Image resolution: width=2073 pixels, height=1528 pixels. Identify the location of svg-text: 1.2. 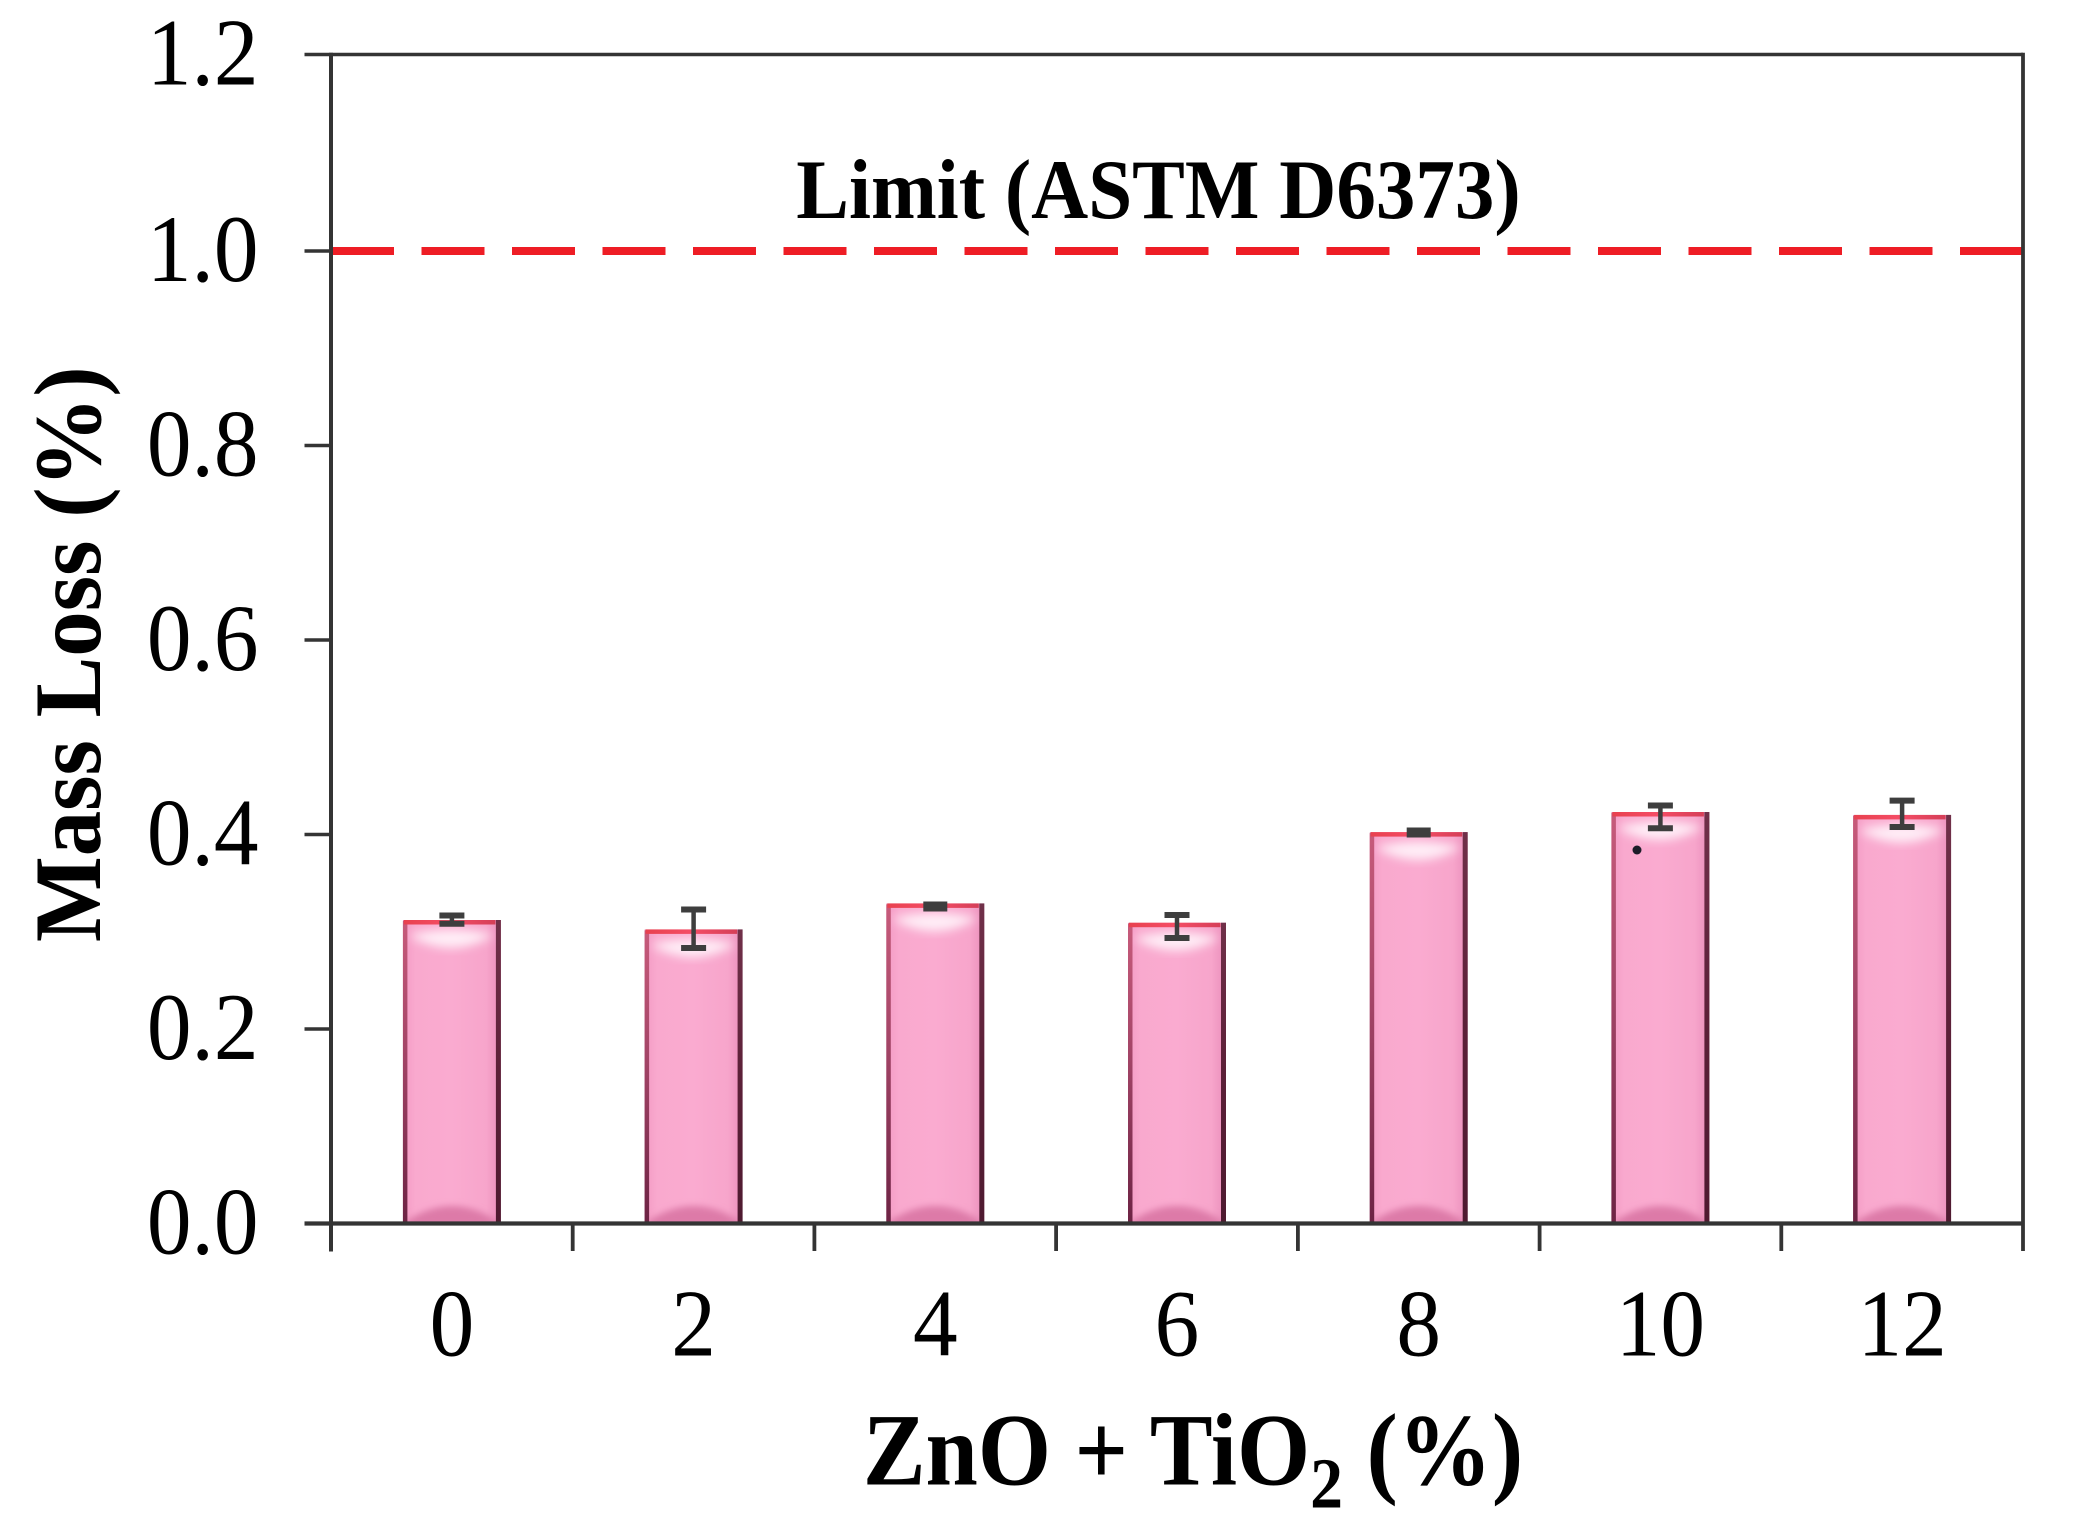
(203, 52).